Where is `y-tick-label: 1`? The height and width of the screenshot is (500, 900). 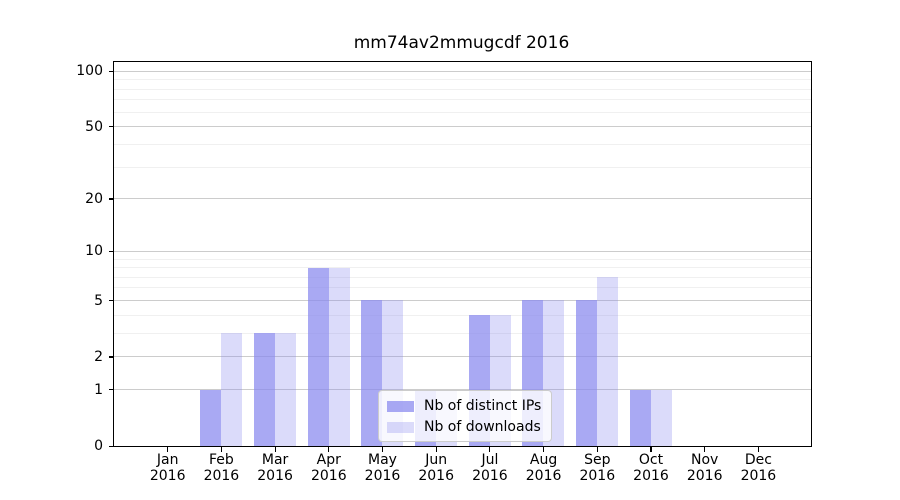 y-tick-label: 1 is located at coordinates (98, 389).